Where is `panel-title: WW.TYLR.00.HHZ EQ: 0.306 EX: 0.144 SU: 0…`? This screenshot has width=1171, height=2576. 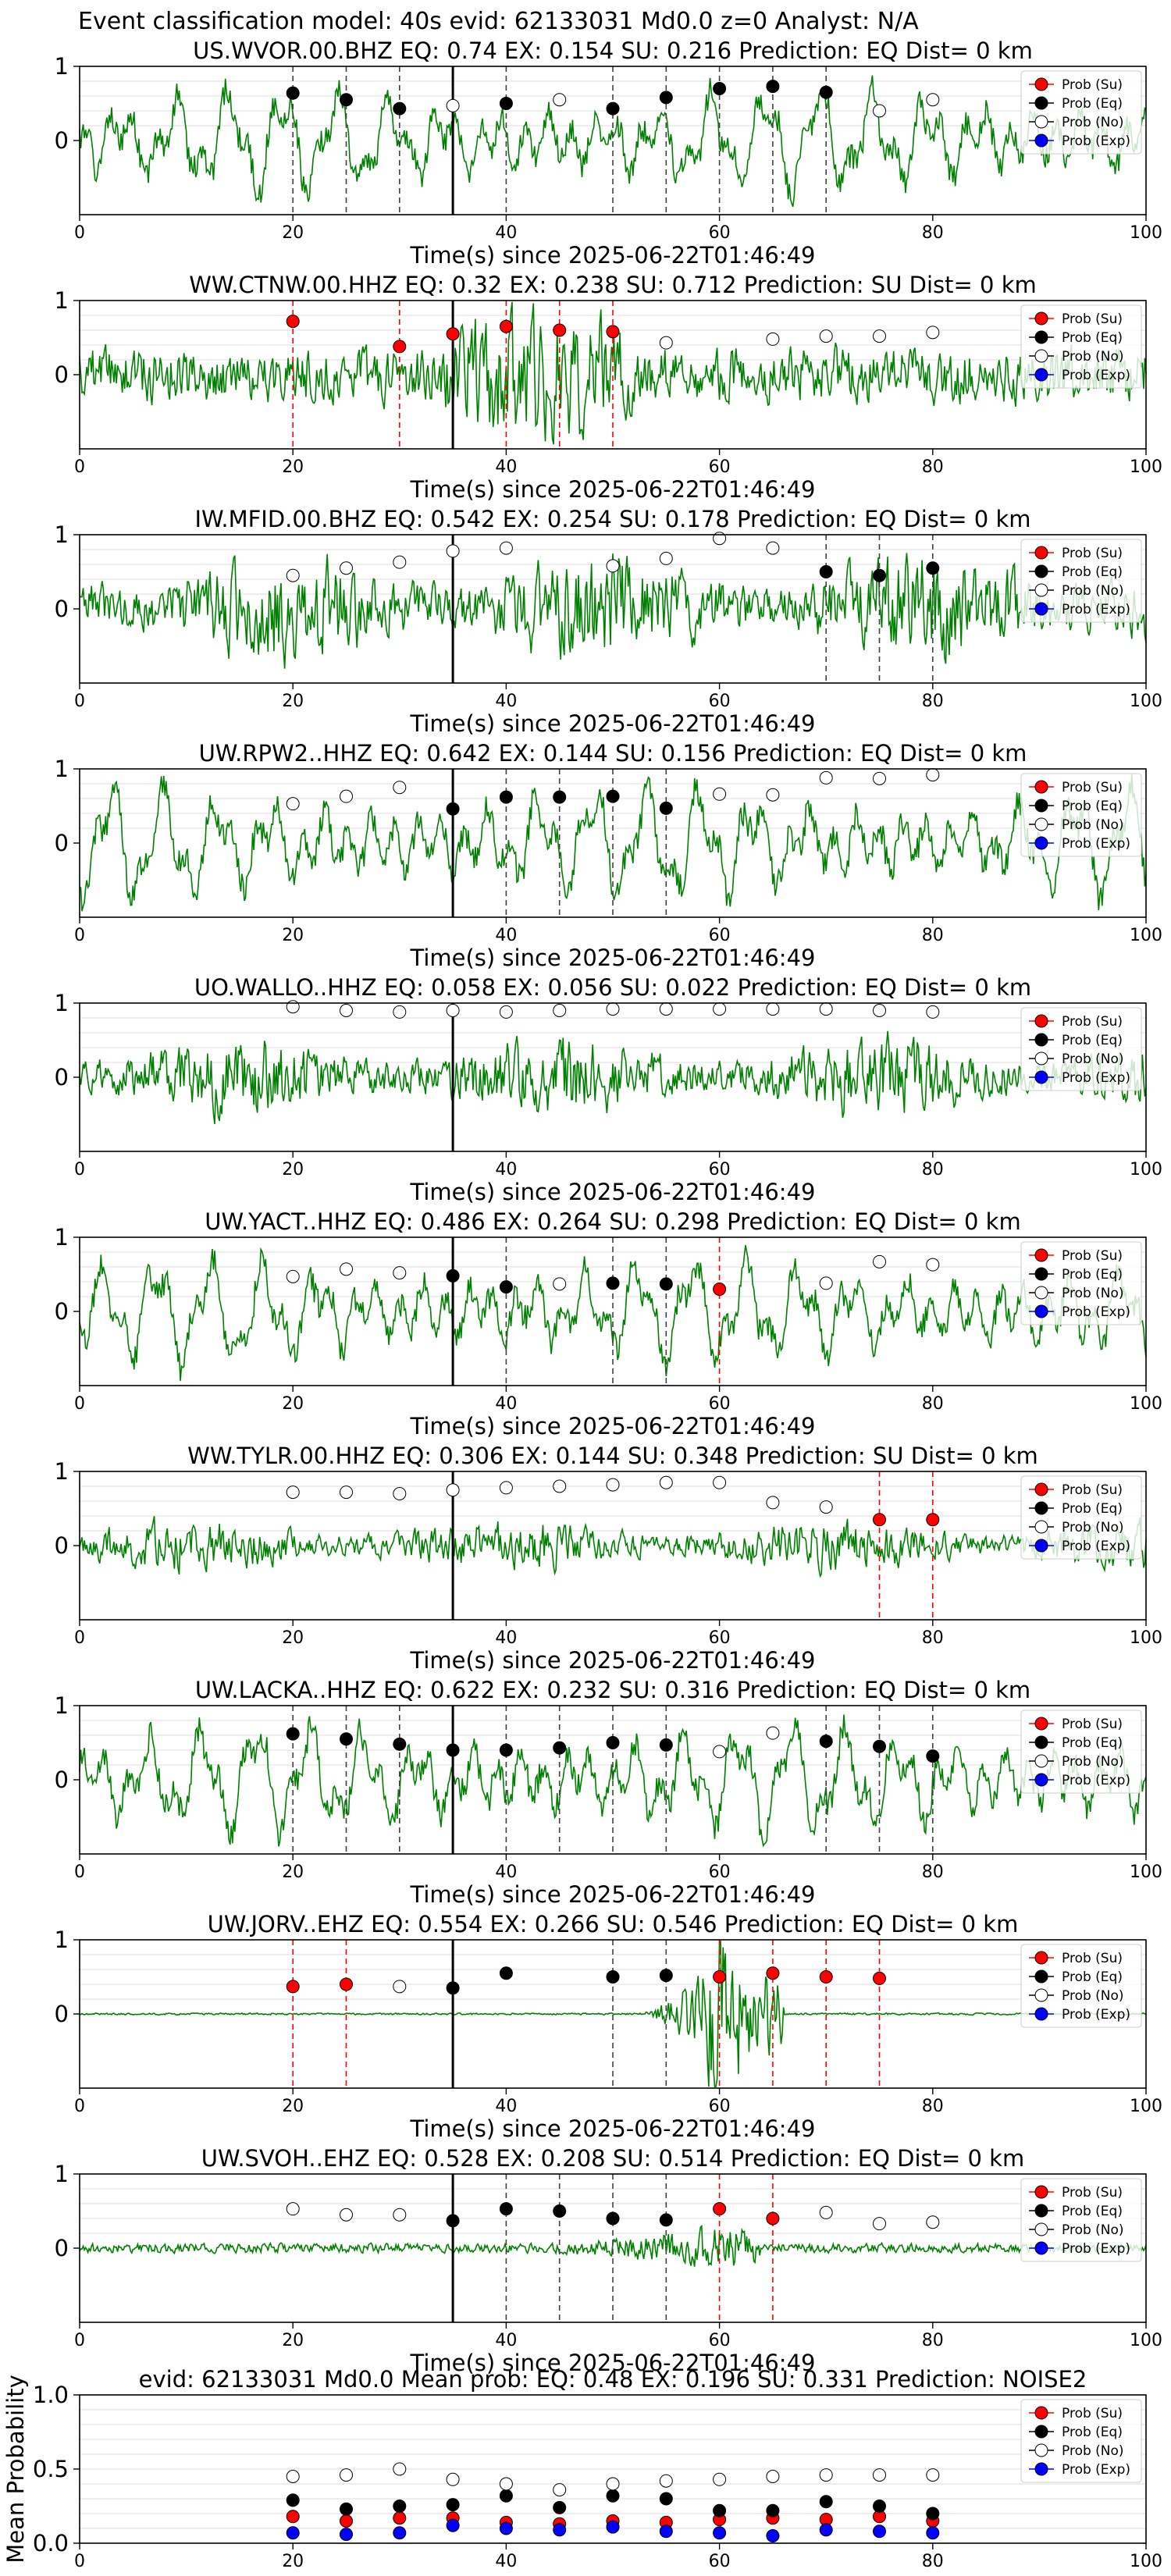
panel-title: WW.TYLR.00.HHZ EQ: 0.306 EX: 0.144 SU: 0… is located at coordinates (612, 1456).